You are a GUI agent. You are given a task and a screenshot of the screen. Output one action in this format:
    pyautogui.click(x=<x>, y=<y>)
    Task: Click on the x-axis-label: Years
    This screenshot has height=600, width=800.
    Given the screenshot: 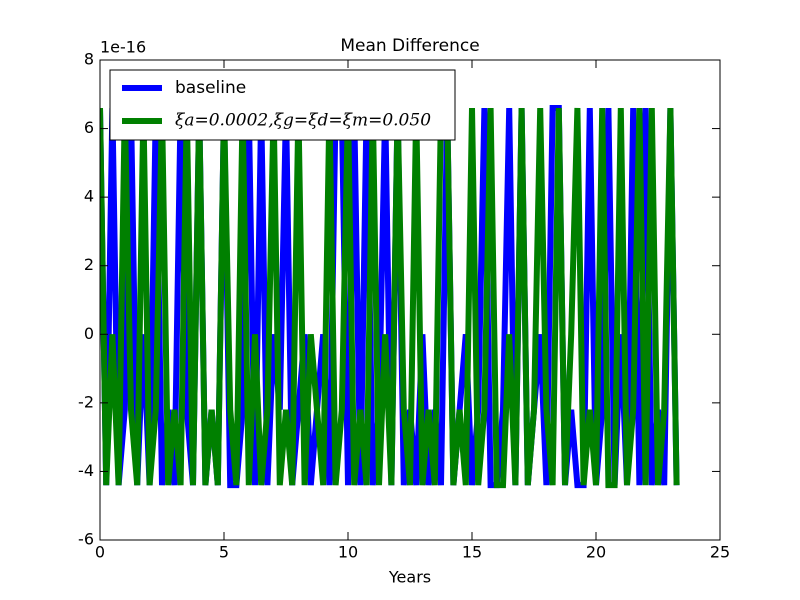 What is the action you would take?
    pyautogui.click(x=409, y=577)
    